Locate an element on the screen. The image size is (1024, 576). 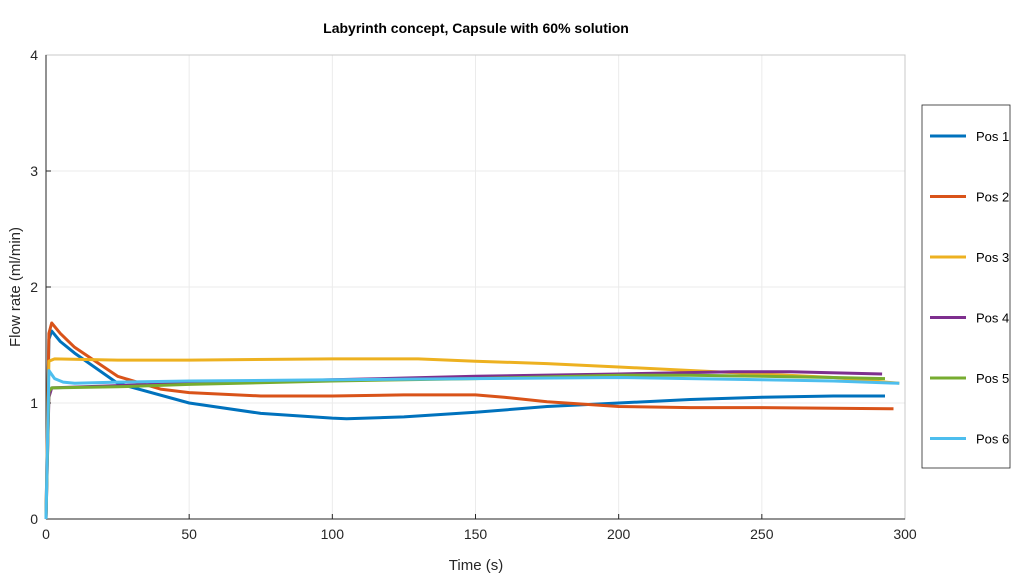
x-tick-label: 300 is located at coordinates (905, 534).